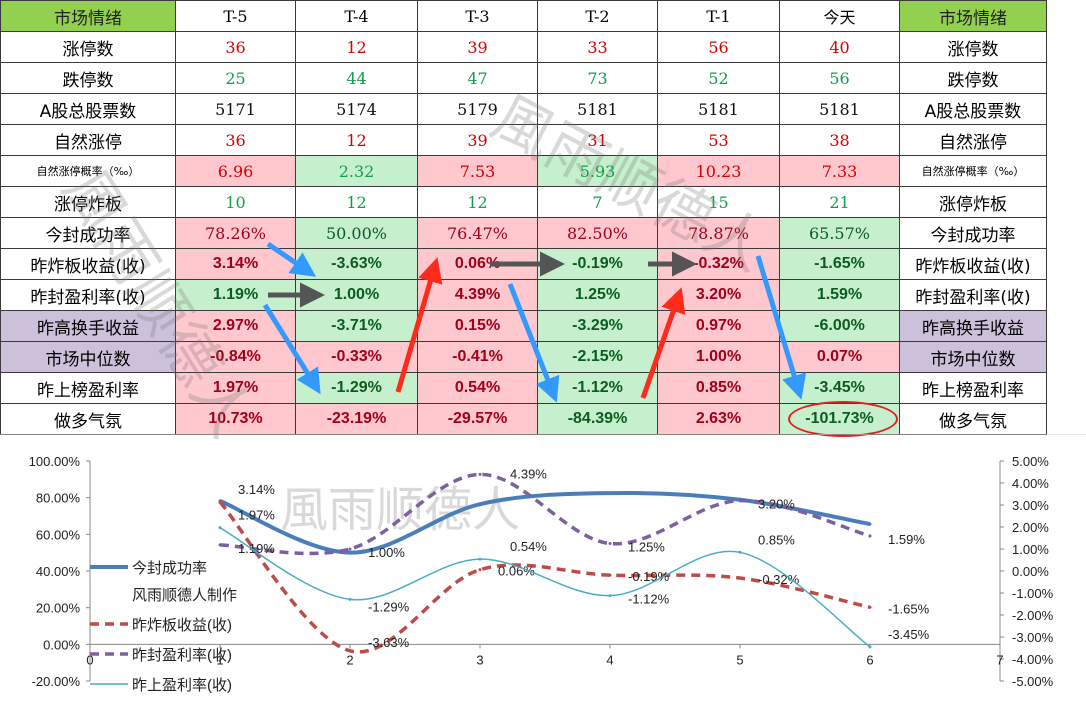 Image resolution: width=1086 pixels, height=721 pixels. I want to click on value-cell: -3.63%, so click(356, 264).